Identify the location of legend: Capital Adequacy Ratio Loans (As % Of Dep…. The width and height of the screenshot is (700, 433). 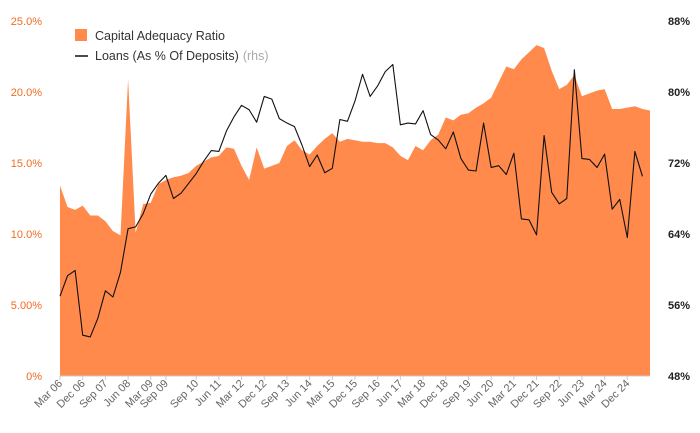
(172, 46).